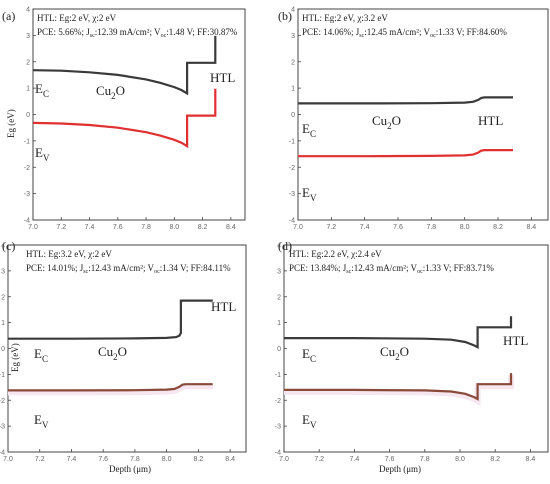 This screenshot has height=484, width=550. Describe the element at coordinates (394, 353) in the screenshot. I see `panel-d-cu2o-label: Cu2O` at that location.